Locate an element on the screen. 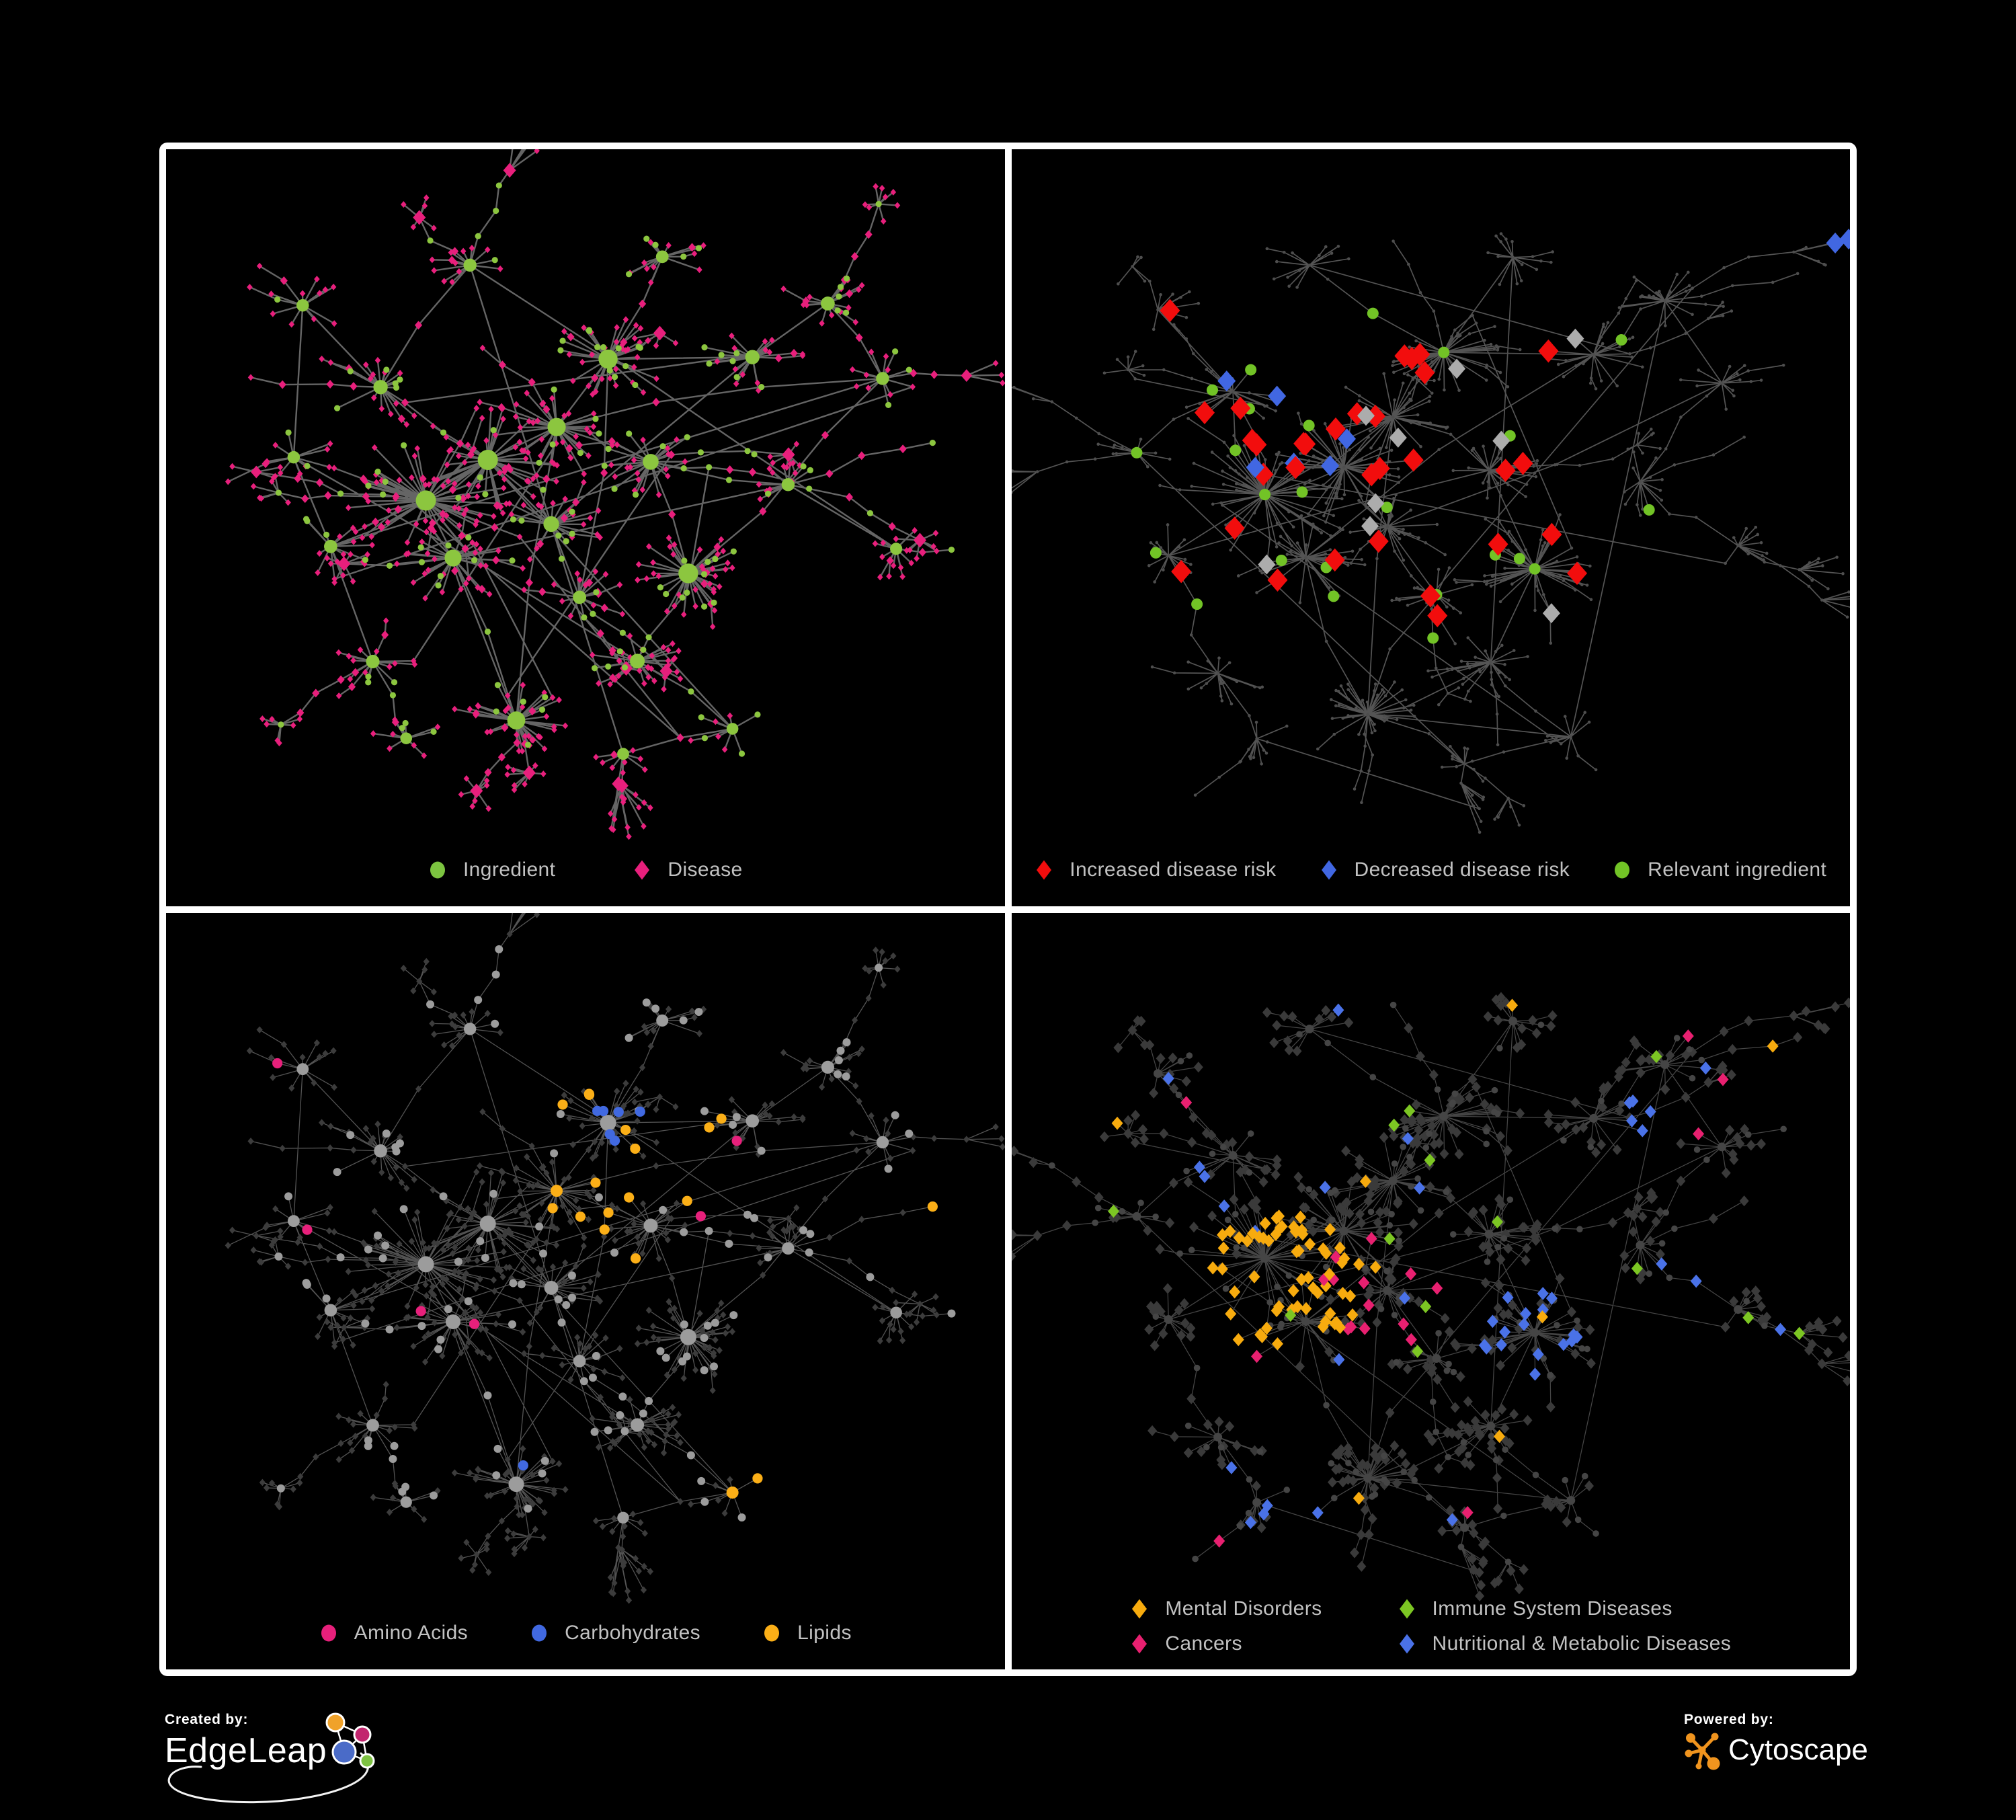 The image size is (2016, 1820). legend-item-decreased-risk: Decreased disease risk is located at coordinates (1445, 870).